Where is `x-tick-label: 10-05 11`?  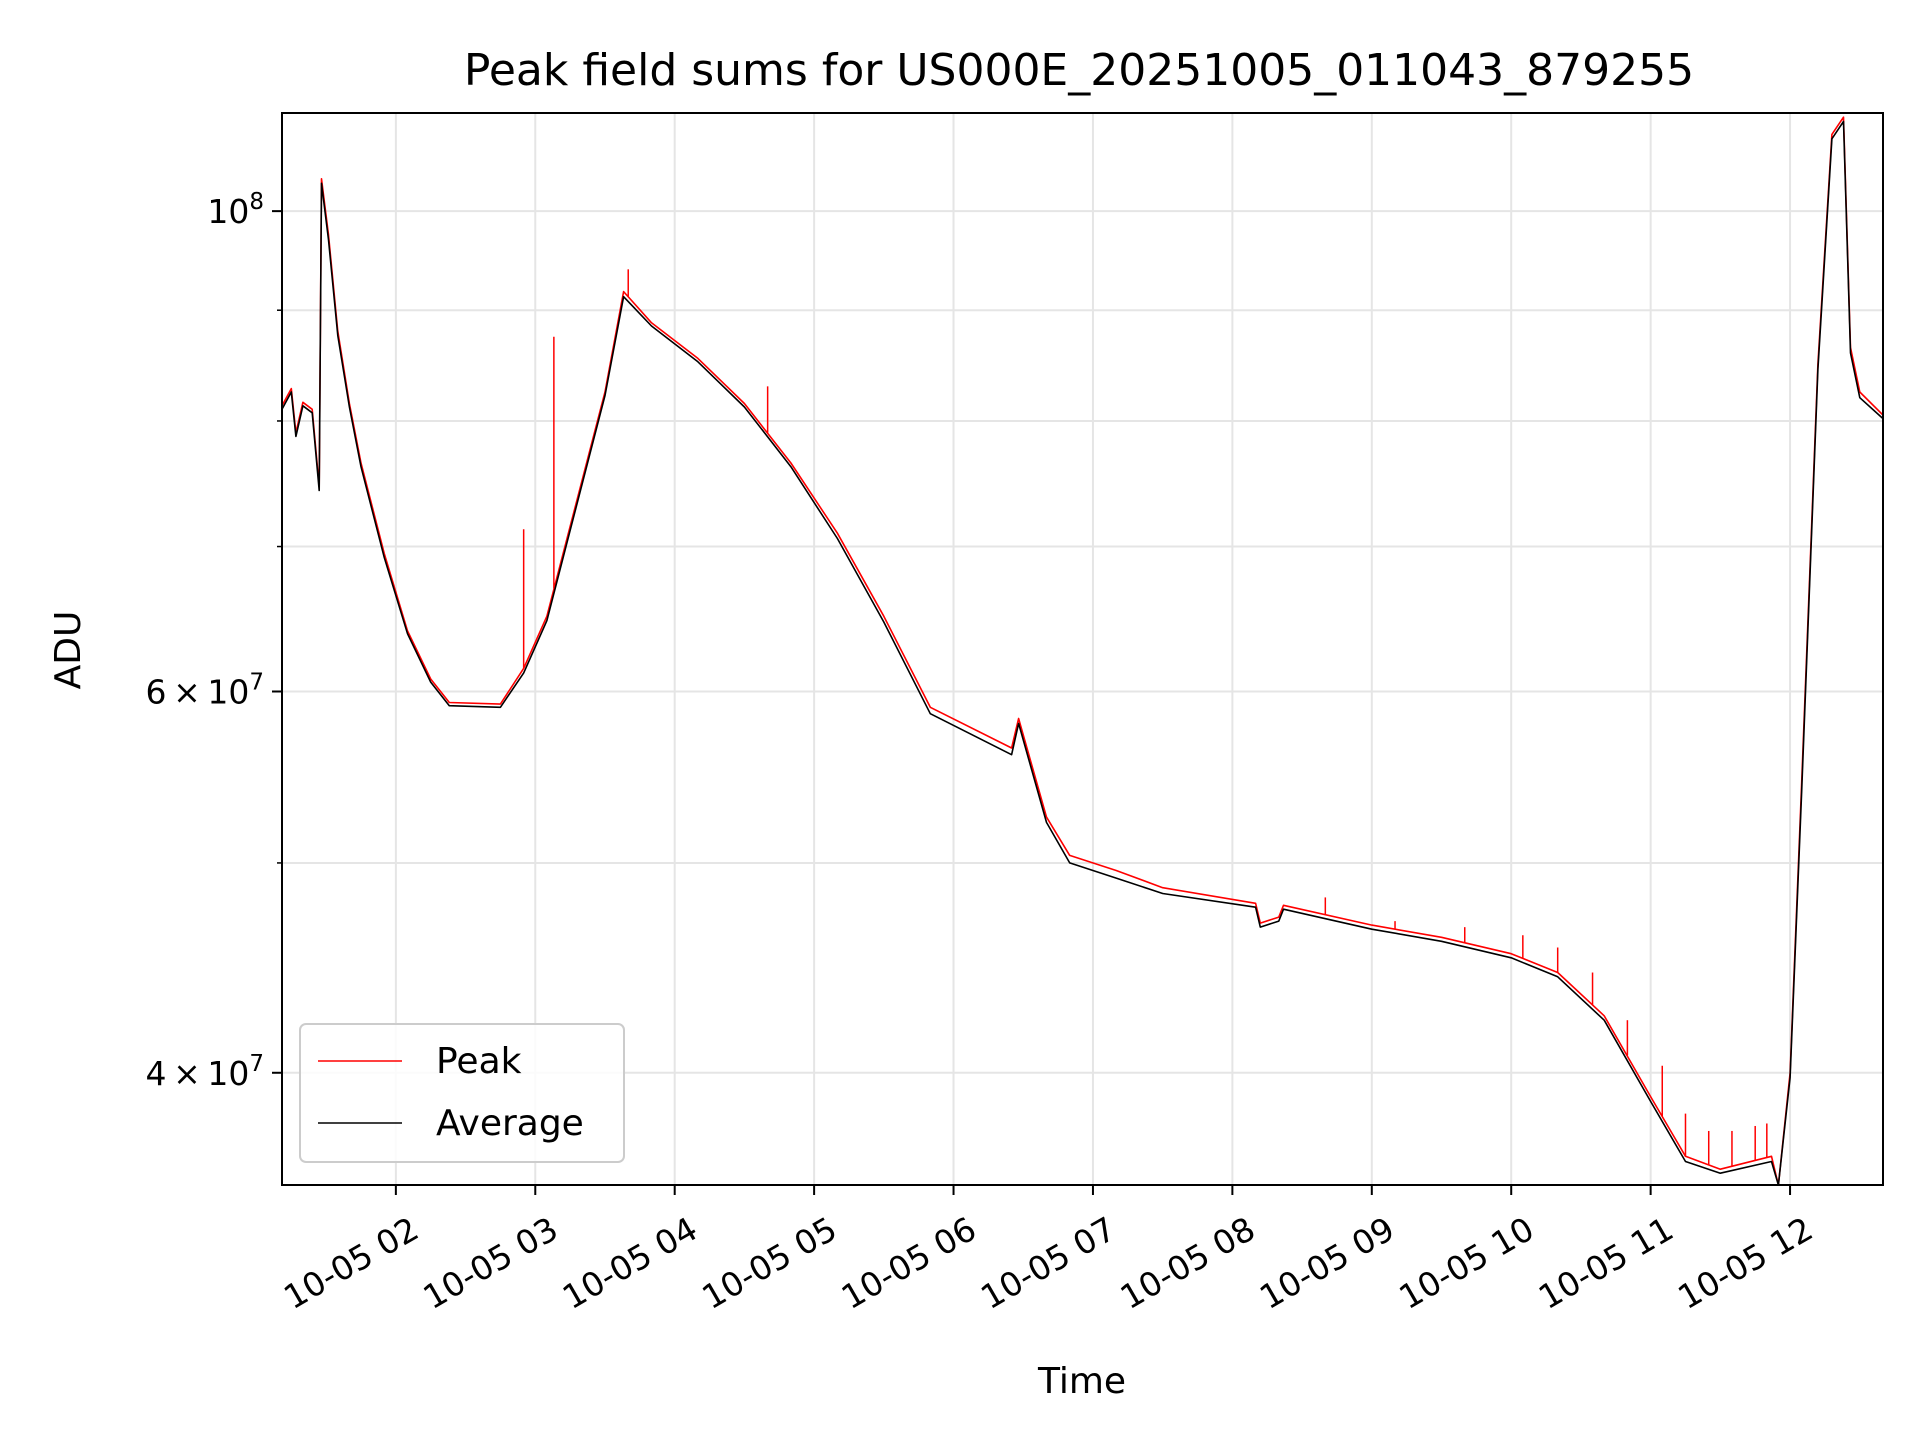
x-tick-label: 10-05 11 is located at coordinates (1606, 1263).